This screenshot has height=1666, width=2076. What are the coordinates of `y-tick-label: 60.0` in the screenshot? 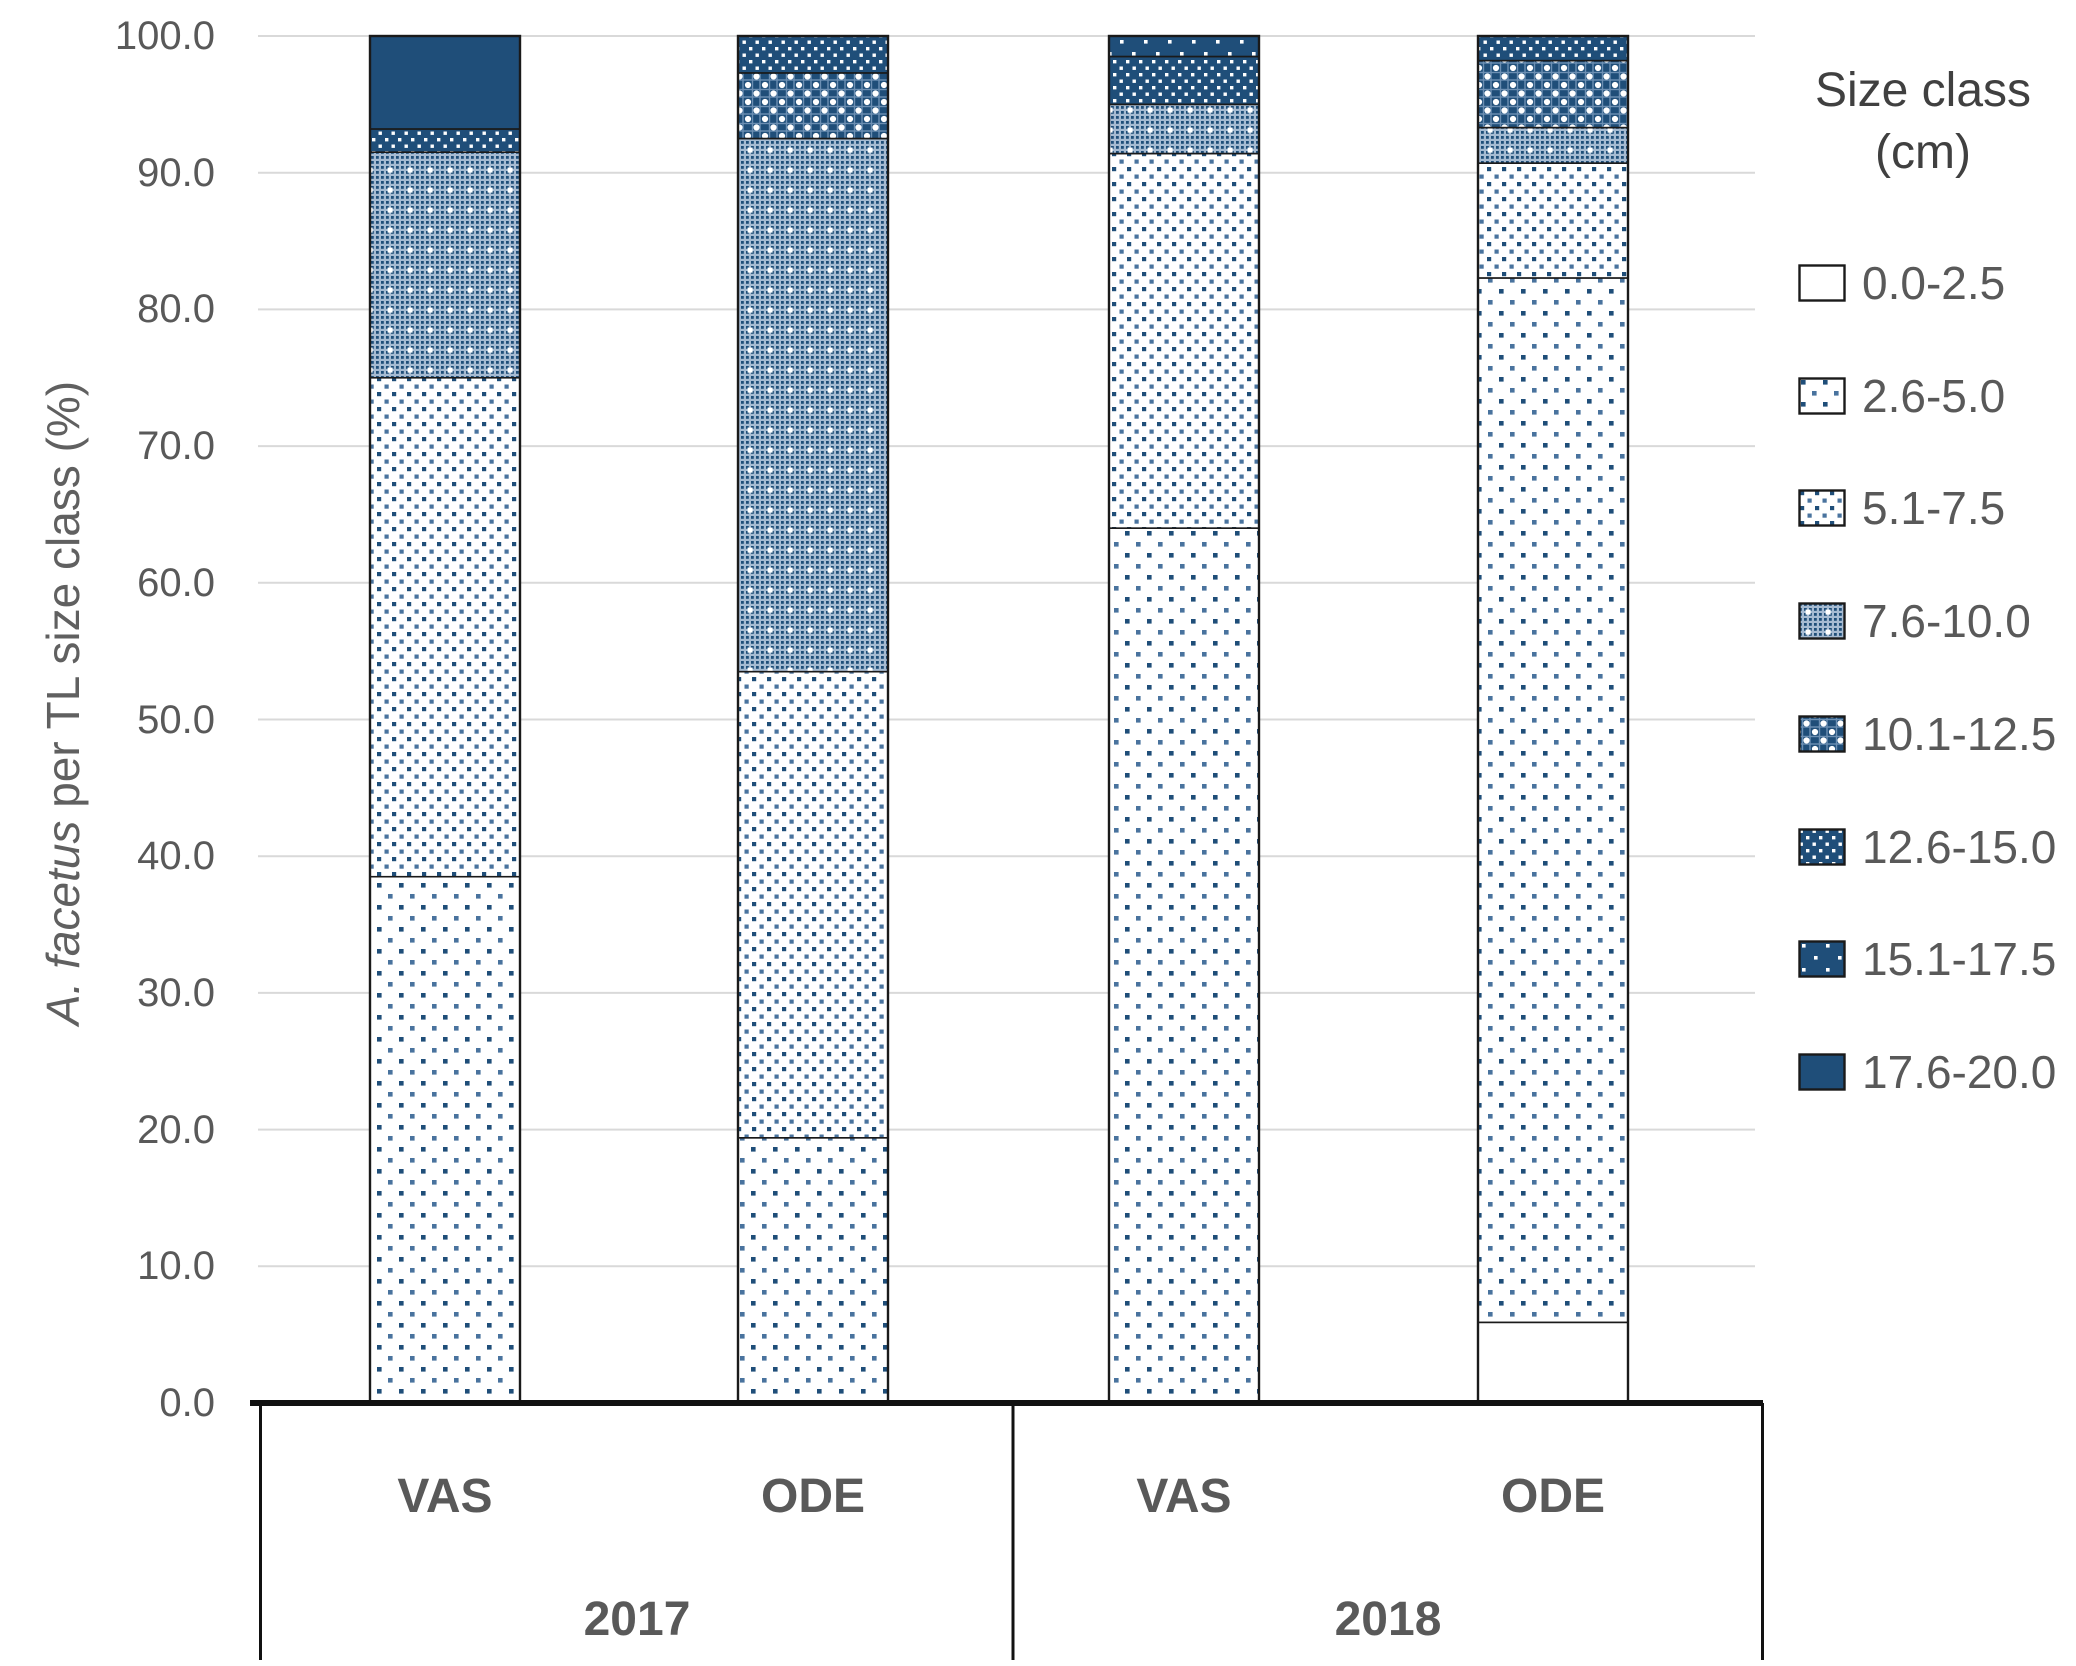 It's located at (176, 582).